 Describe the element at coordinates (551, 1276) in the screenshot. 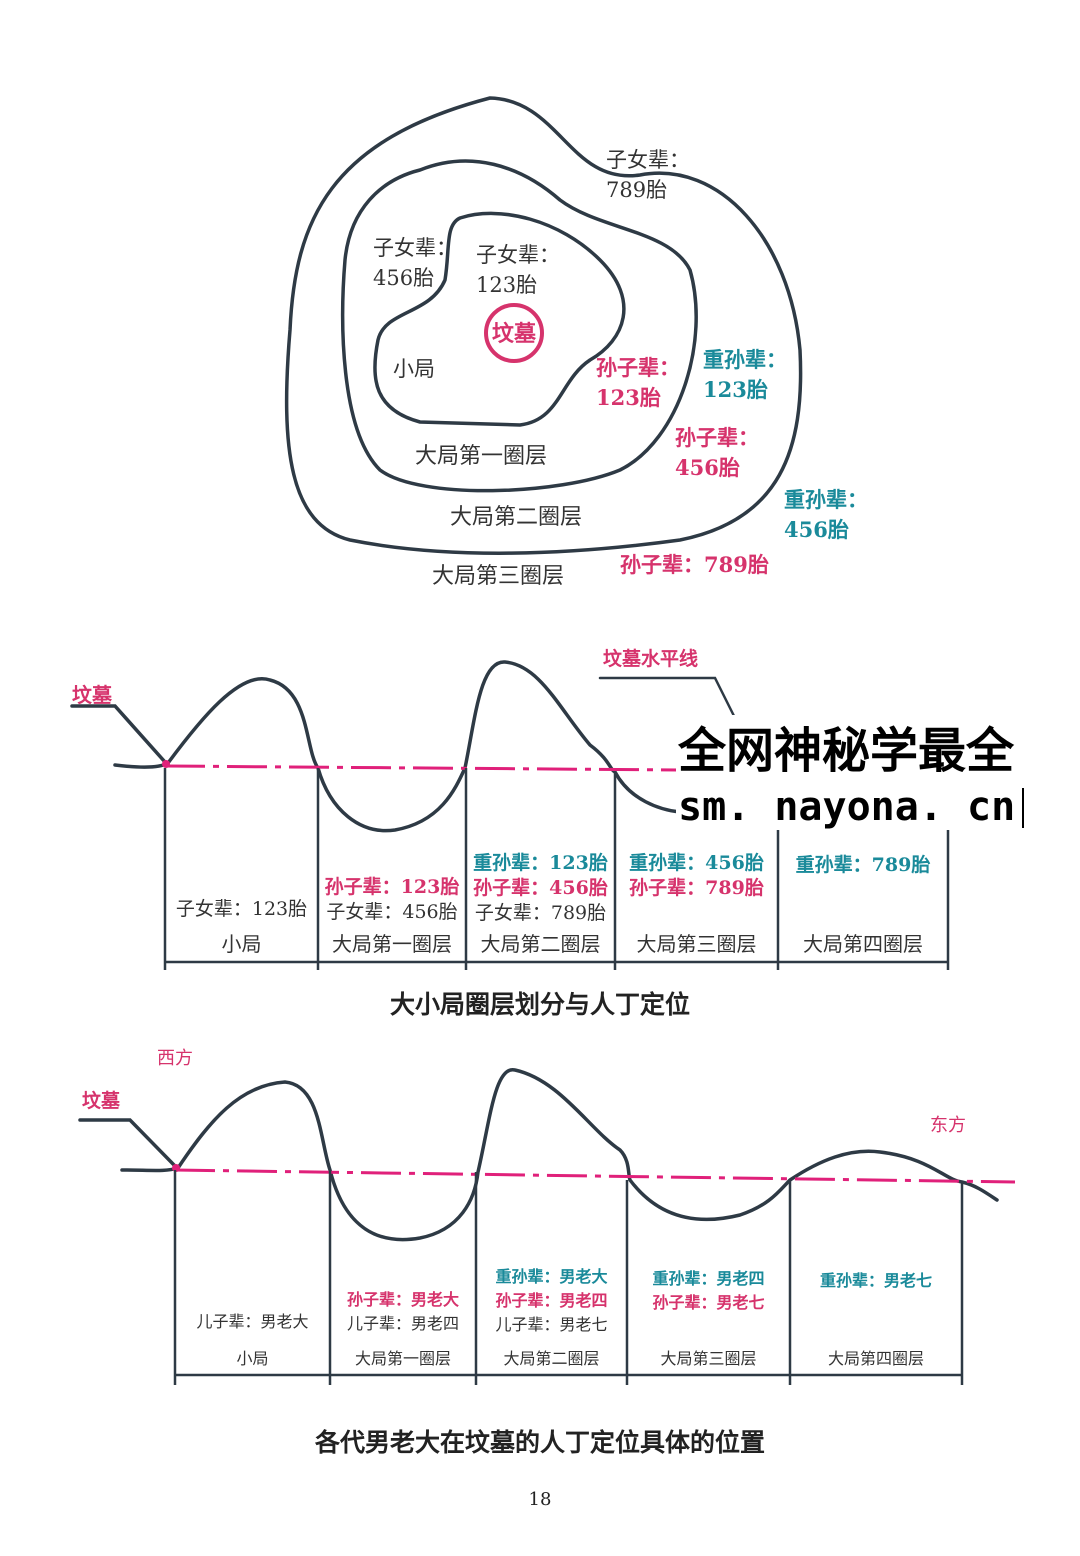

I see `column-note: 重孙辈：男老大` at that location.